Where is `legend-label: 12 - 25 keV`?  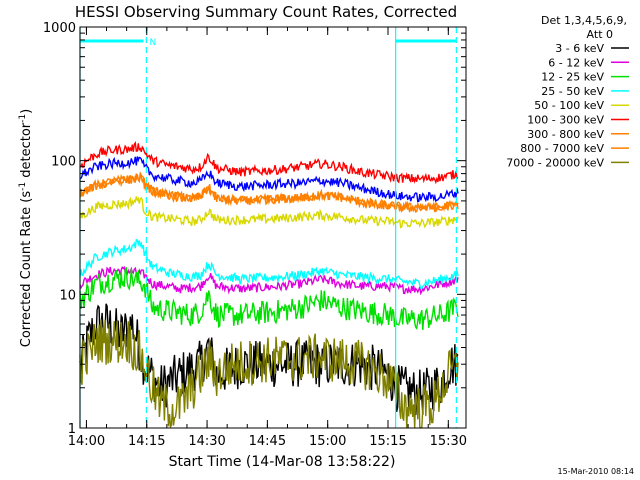 legend-label: 12 - 25 keV is located at coordinates (572, 77).